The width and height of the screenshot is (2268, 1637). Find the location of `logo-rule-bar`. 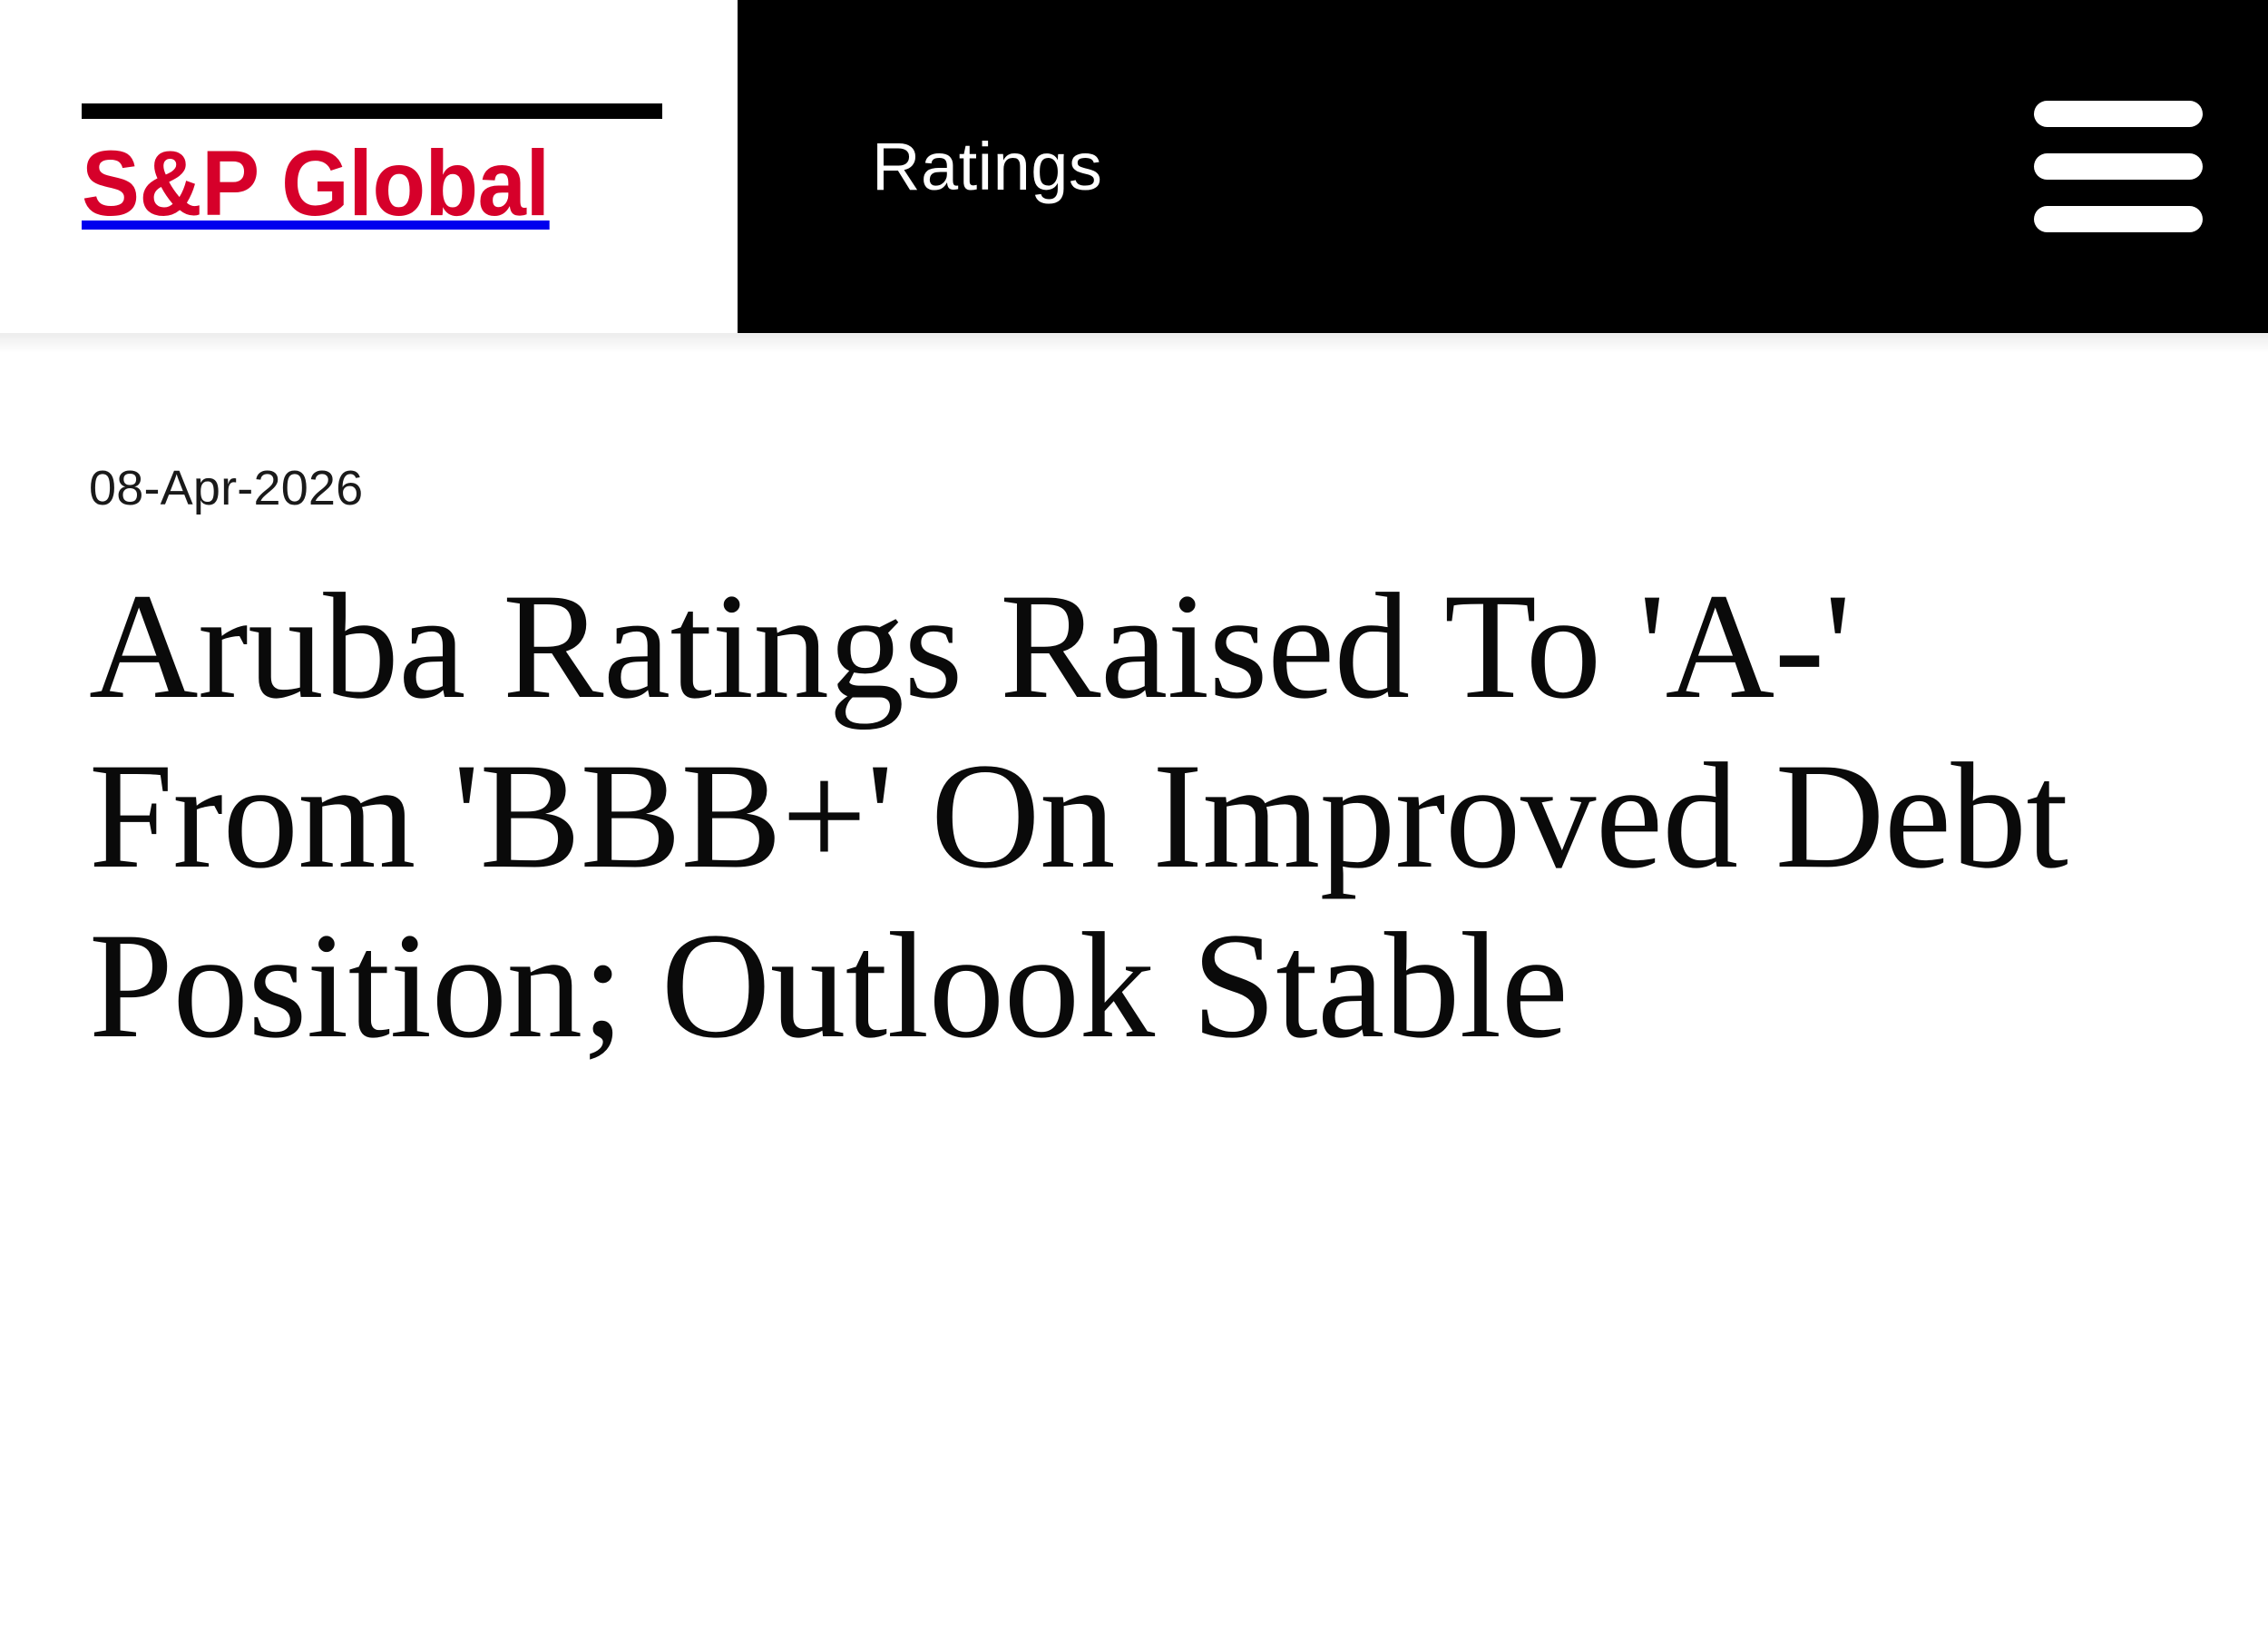

logo-rule-bar is located at coordinates (372, 111).